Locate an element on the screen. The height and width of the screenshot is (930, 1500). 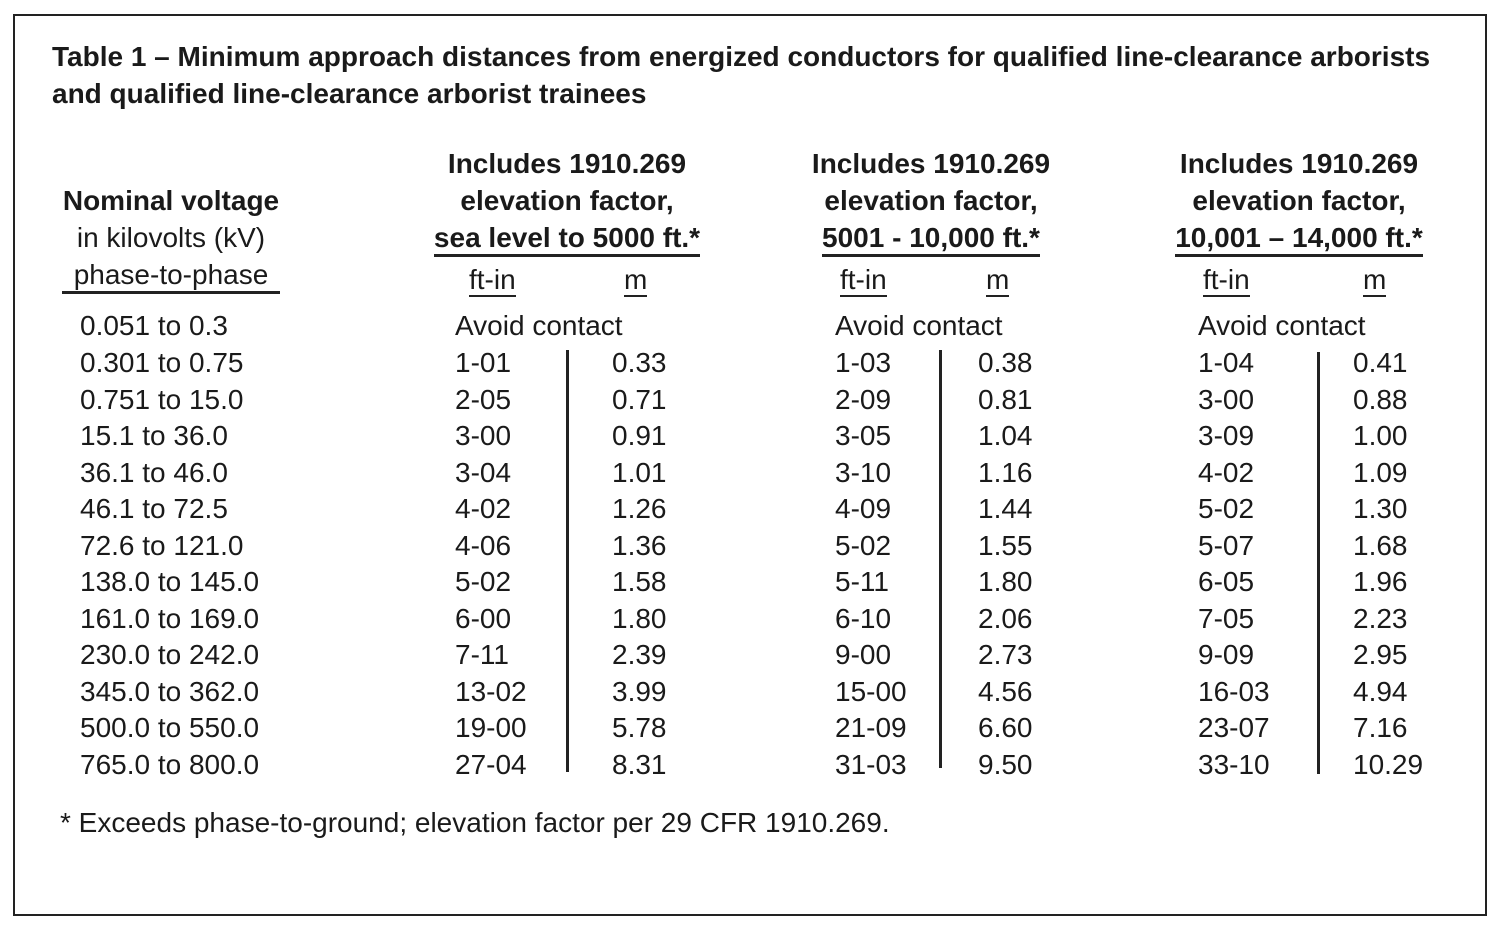
ft-in-cell: 3-09 is located at coordinates (1226, 435).